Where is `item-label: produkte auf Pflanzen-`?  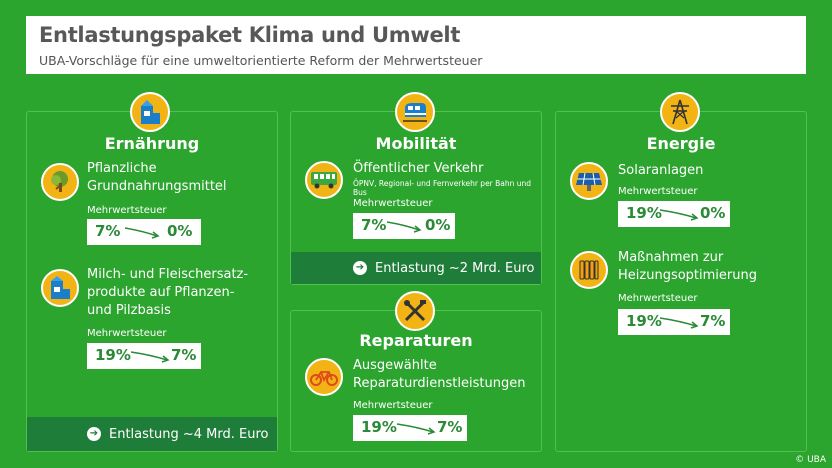 item-label: produkte auf Pflanzen- is located at coordinates (161, 292).